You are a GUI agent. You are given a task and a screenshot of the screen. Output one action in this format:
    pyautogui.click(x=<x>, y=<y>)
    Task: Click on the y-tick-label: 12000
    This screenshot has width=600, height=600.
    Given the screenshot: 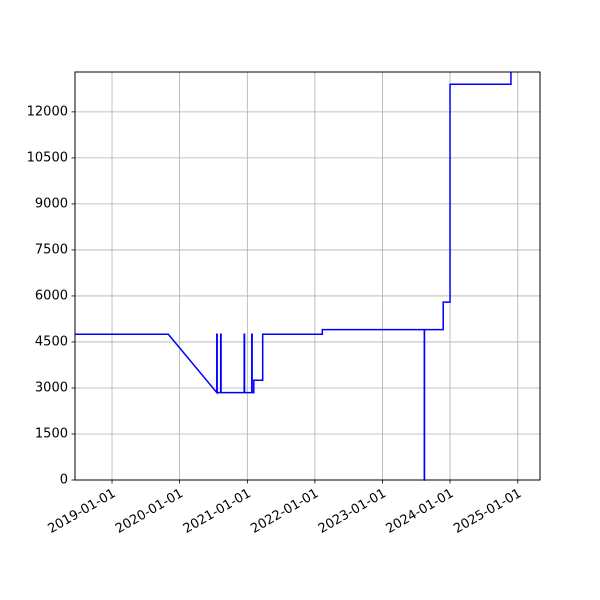 What is the action you would take?
    pyautogui.click(x=47, y=111)
    